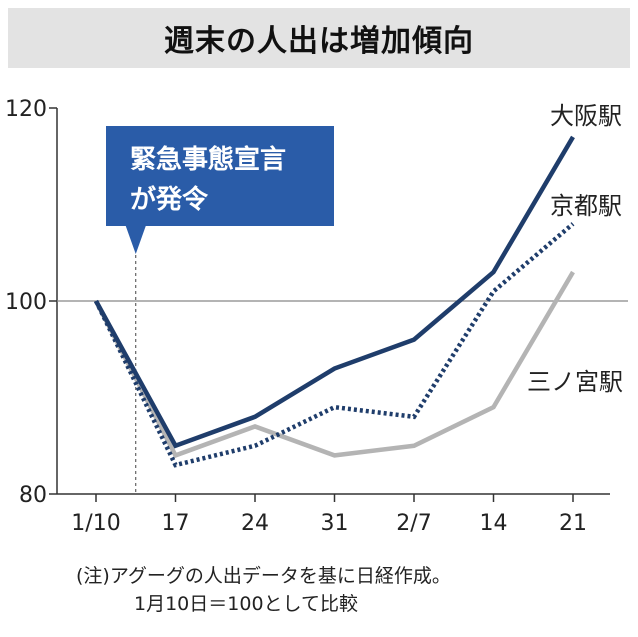  What do you see at coordinates (208, 159) in the screenshot?
I see `callout-text-line: 緊急事態宣言` at bounding box center [208, 159].